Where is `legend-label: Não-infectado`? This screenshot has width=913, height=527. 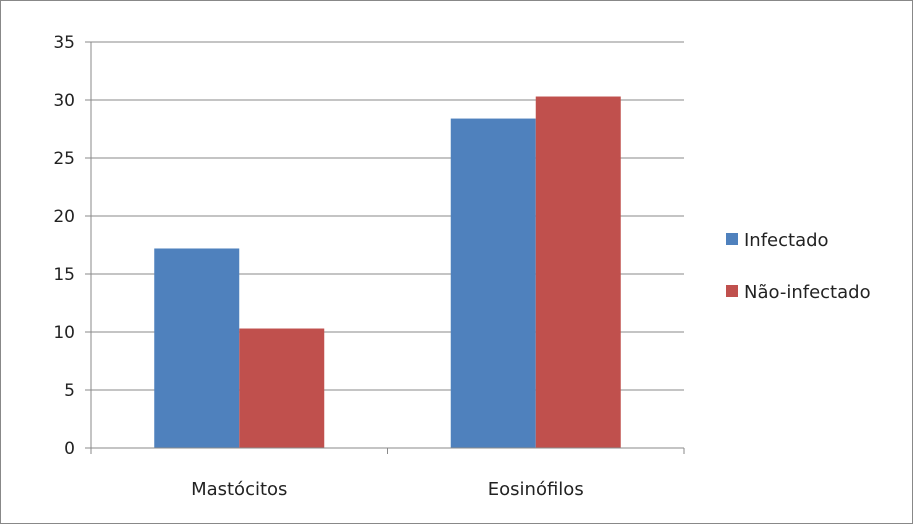 legend-label: Não-infectado is located at coordinates (807, 292).